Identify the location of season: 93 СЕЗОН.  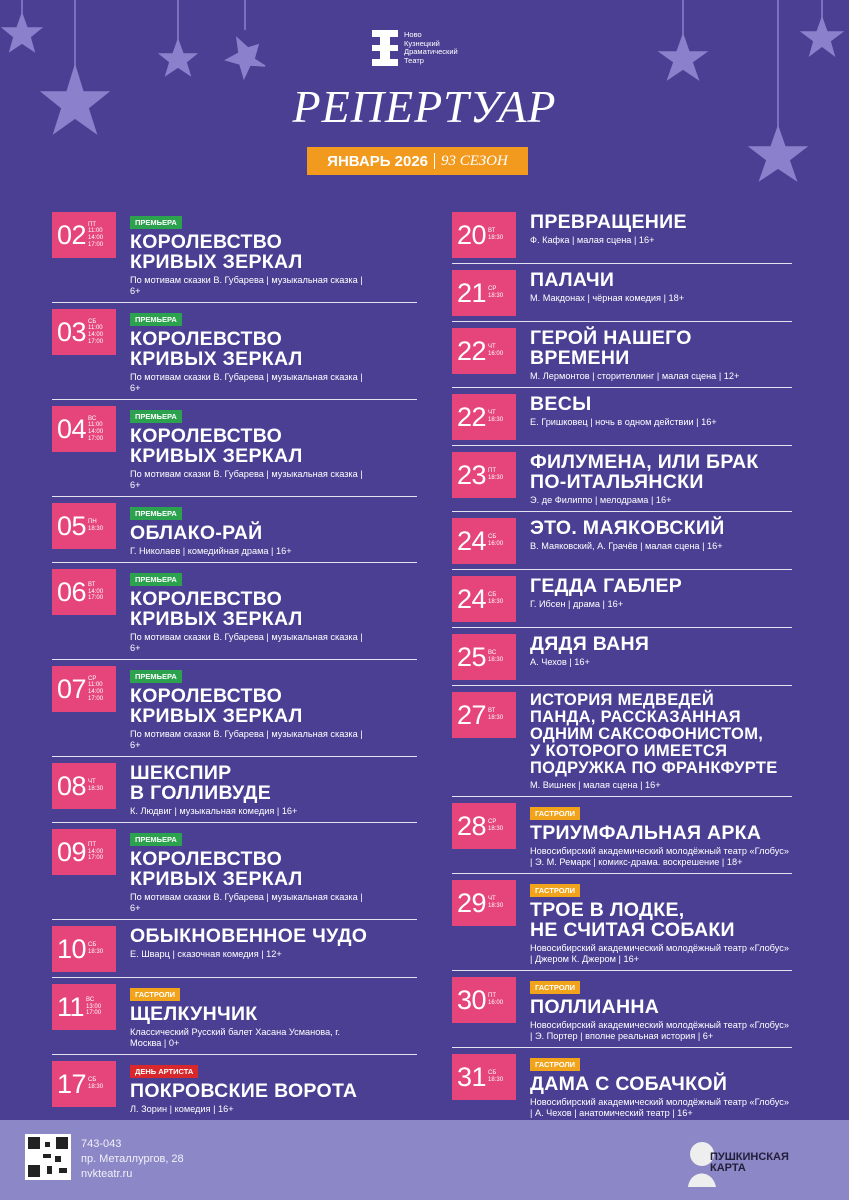
(474, 160).